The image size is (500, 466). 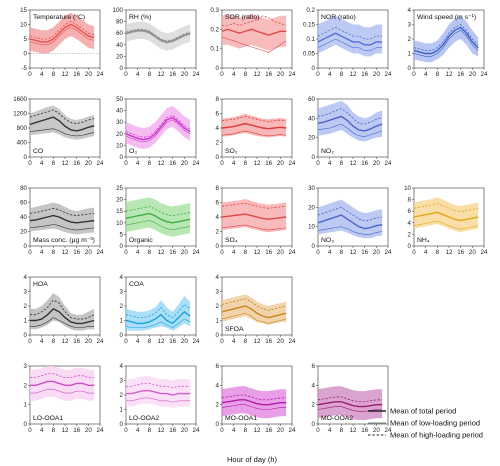 I want to click on y-tick-label: 0.15, so click(x=309, y=25).